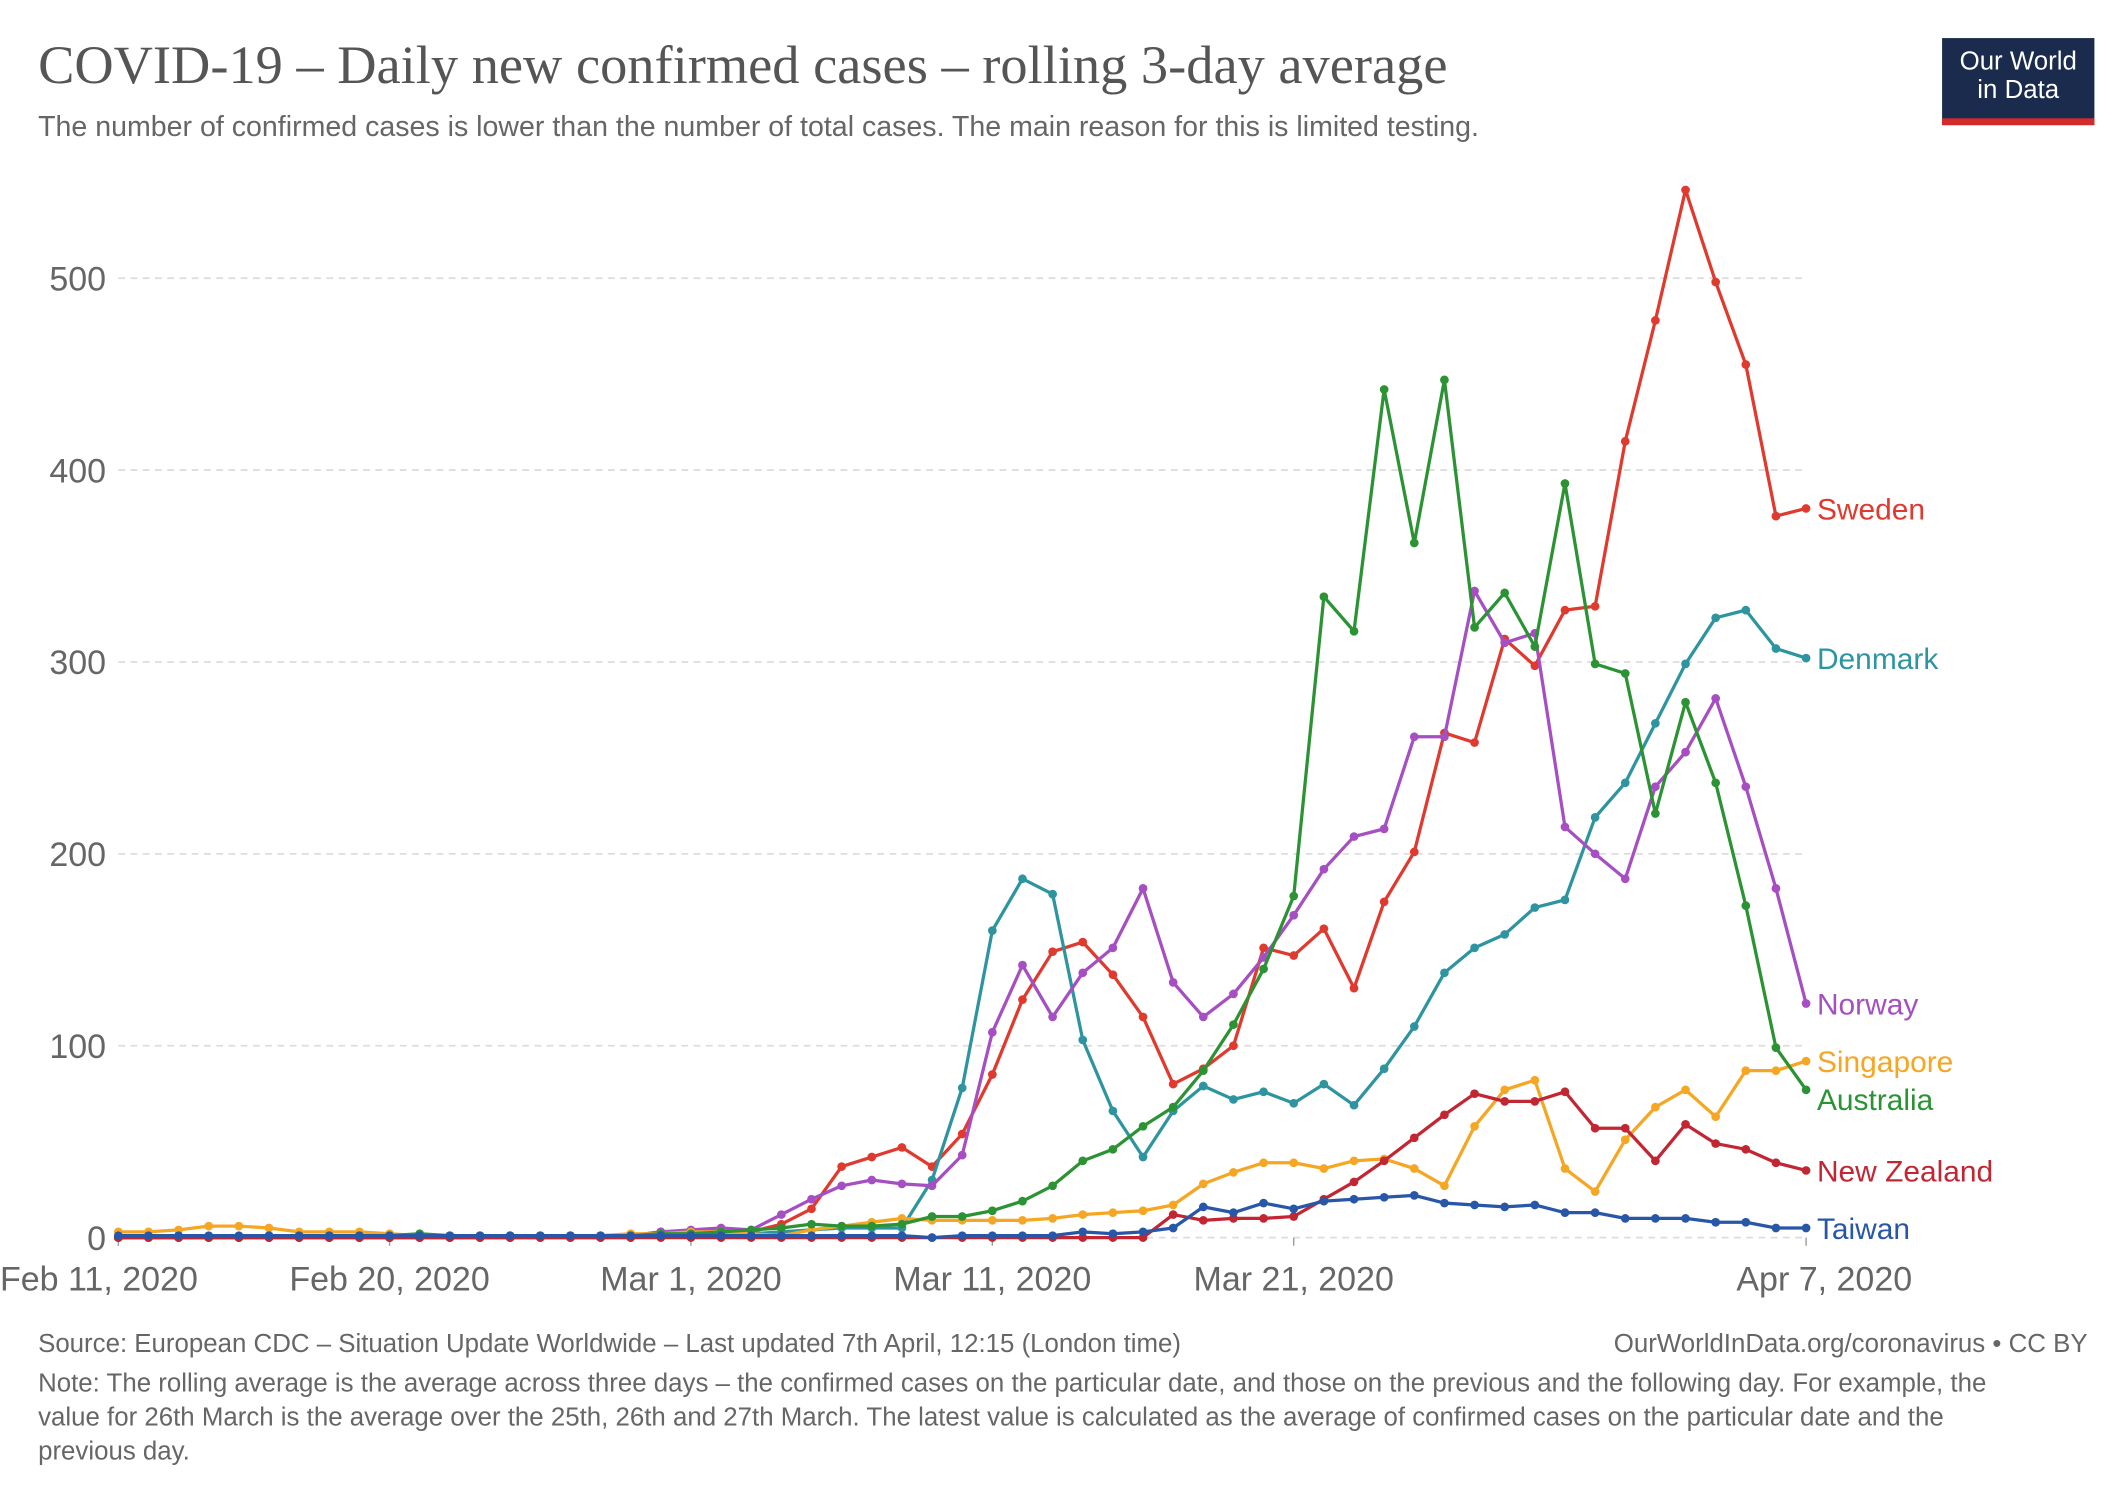 This screenshot has width=2112, height=1491. I want to click on logo: Our World in Data, so click(2018, 82).